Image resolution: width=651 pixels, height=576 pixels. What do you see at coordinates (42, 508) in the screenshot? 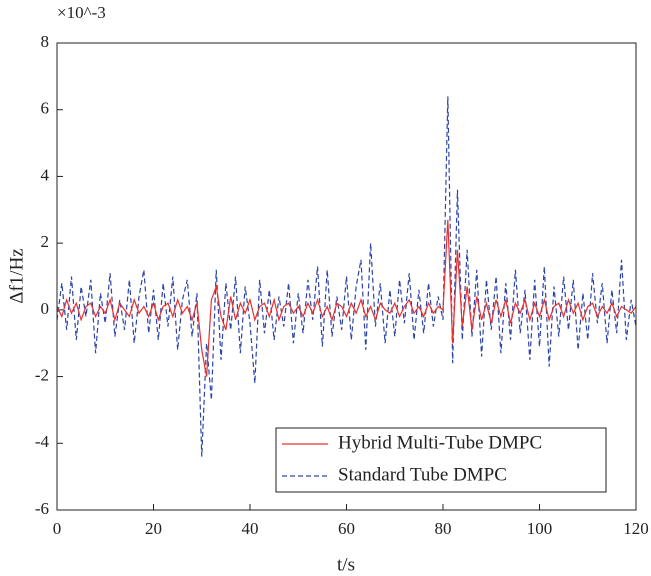
I see `y-tick-label: -6` at bounding box center [42, 508].